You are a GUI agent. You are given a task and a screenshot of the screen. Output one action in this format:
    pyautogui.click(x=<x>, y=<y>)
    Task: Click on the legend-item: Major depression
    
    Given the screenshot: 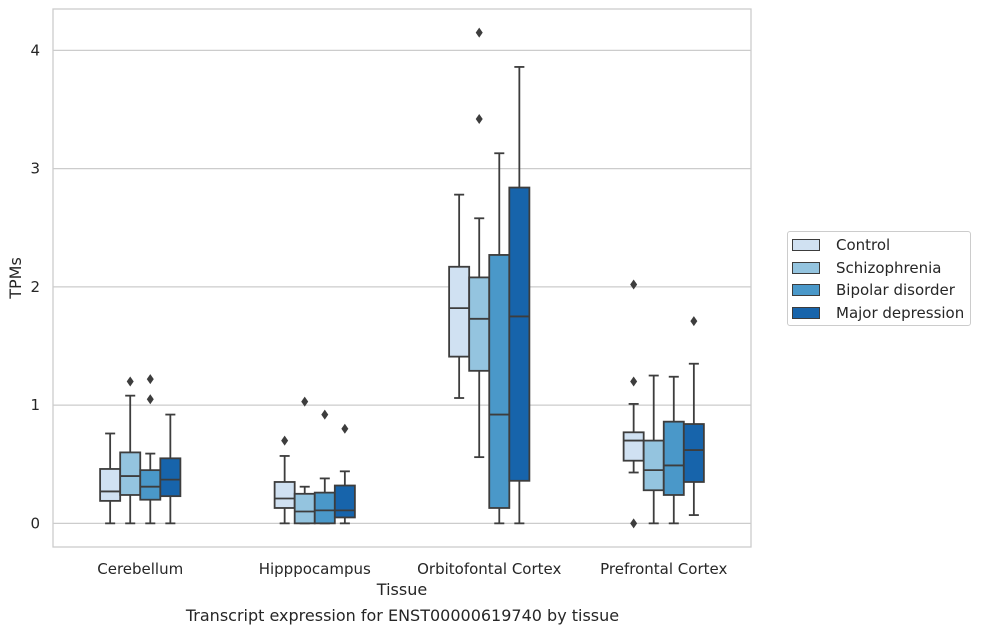 What is the action you would take?
    pyautogui.click(x=878, y=313)
    